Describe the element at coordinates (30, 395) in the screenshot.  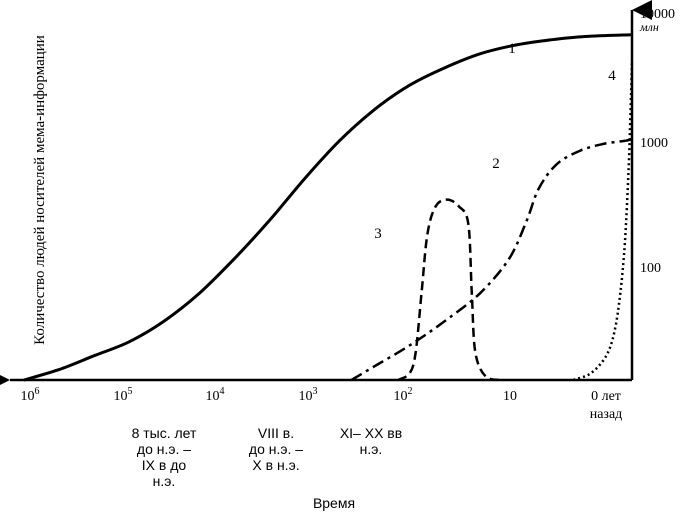
I see `x-tick-label: 10⁶` at that location.